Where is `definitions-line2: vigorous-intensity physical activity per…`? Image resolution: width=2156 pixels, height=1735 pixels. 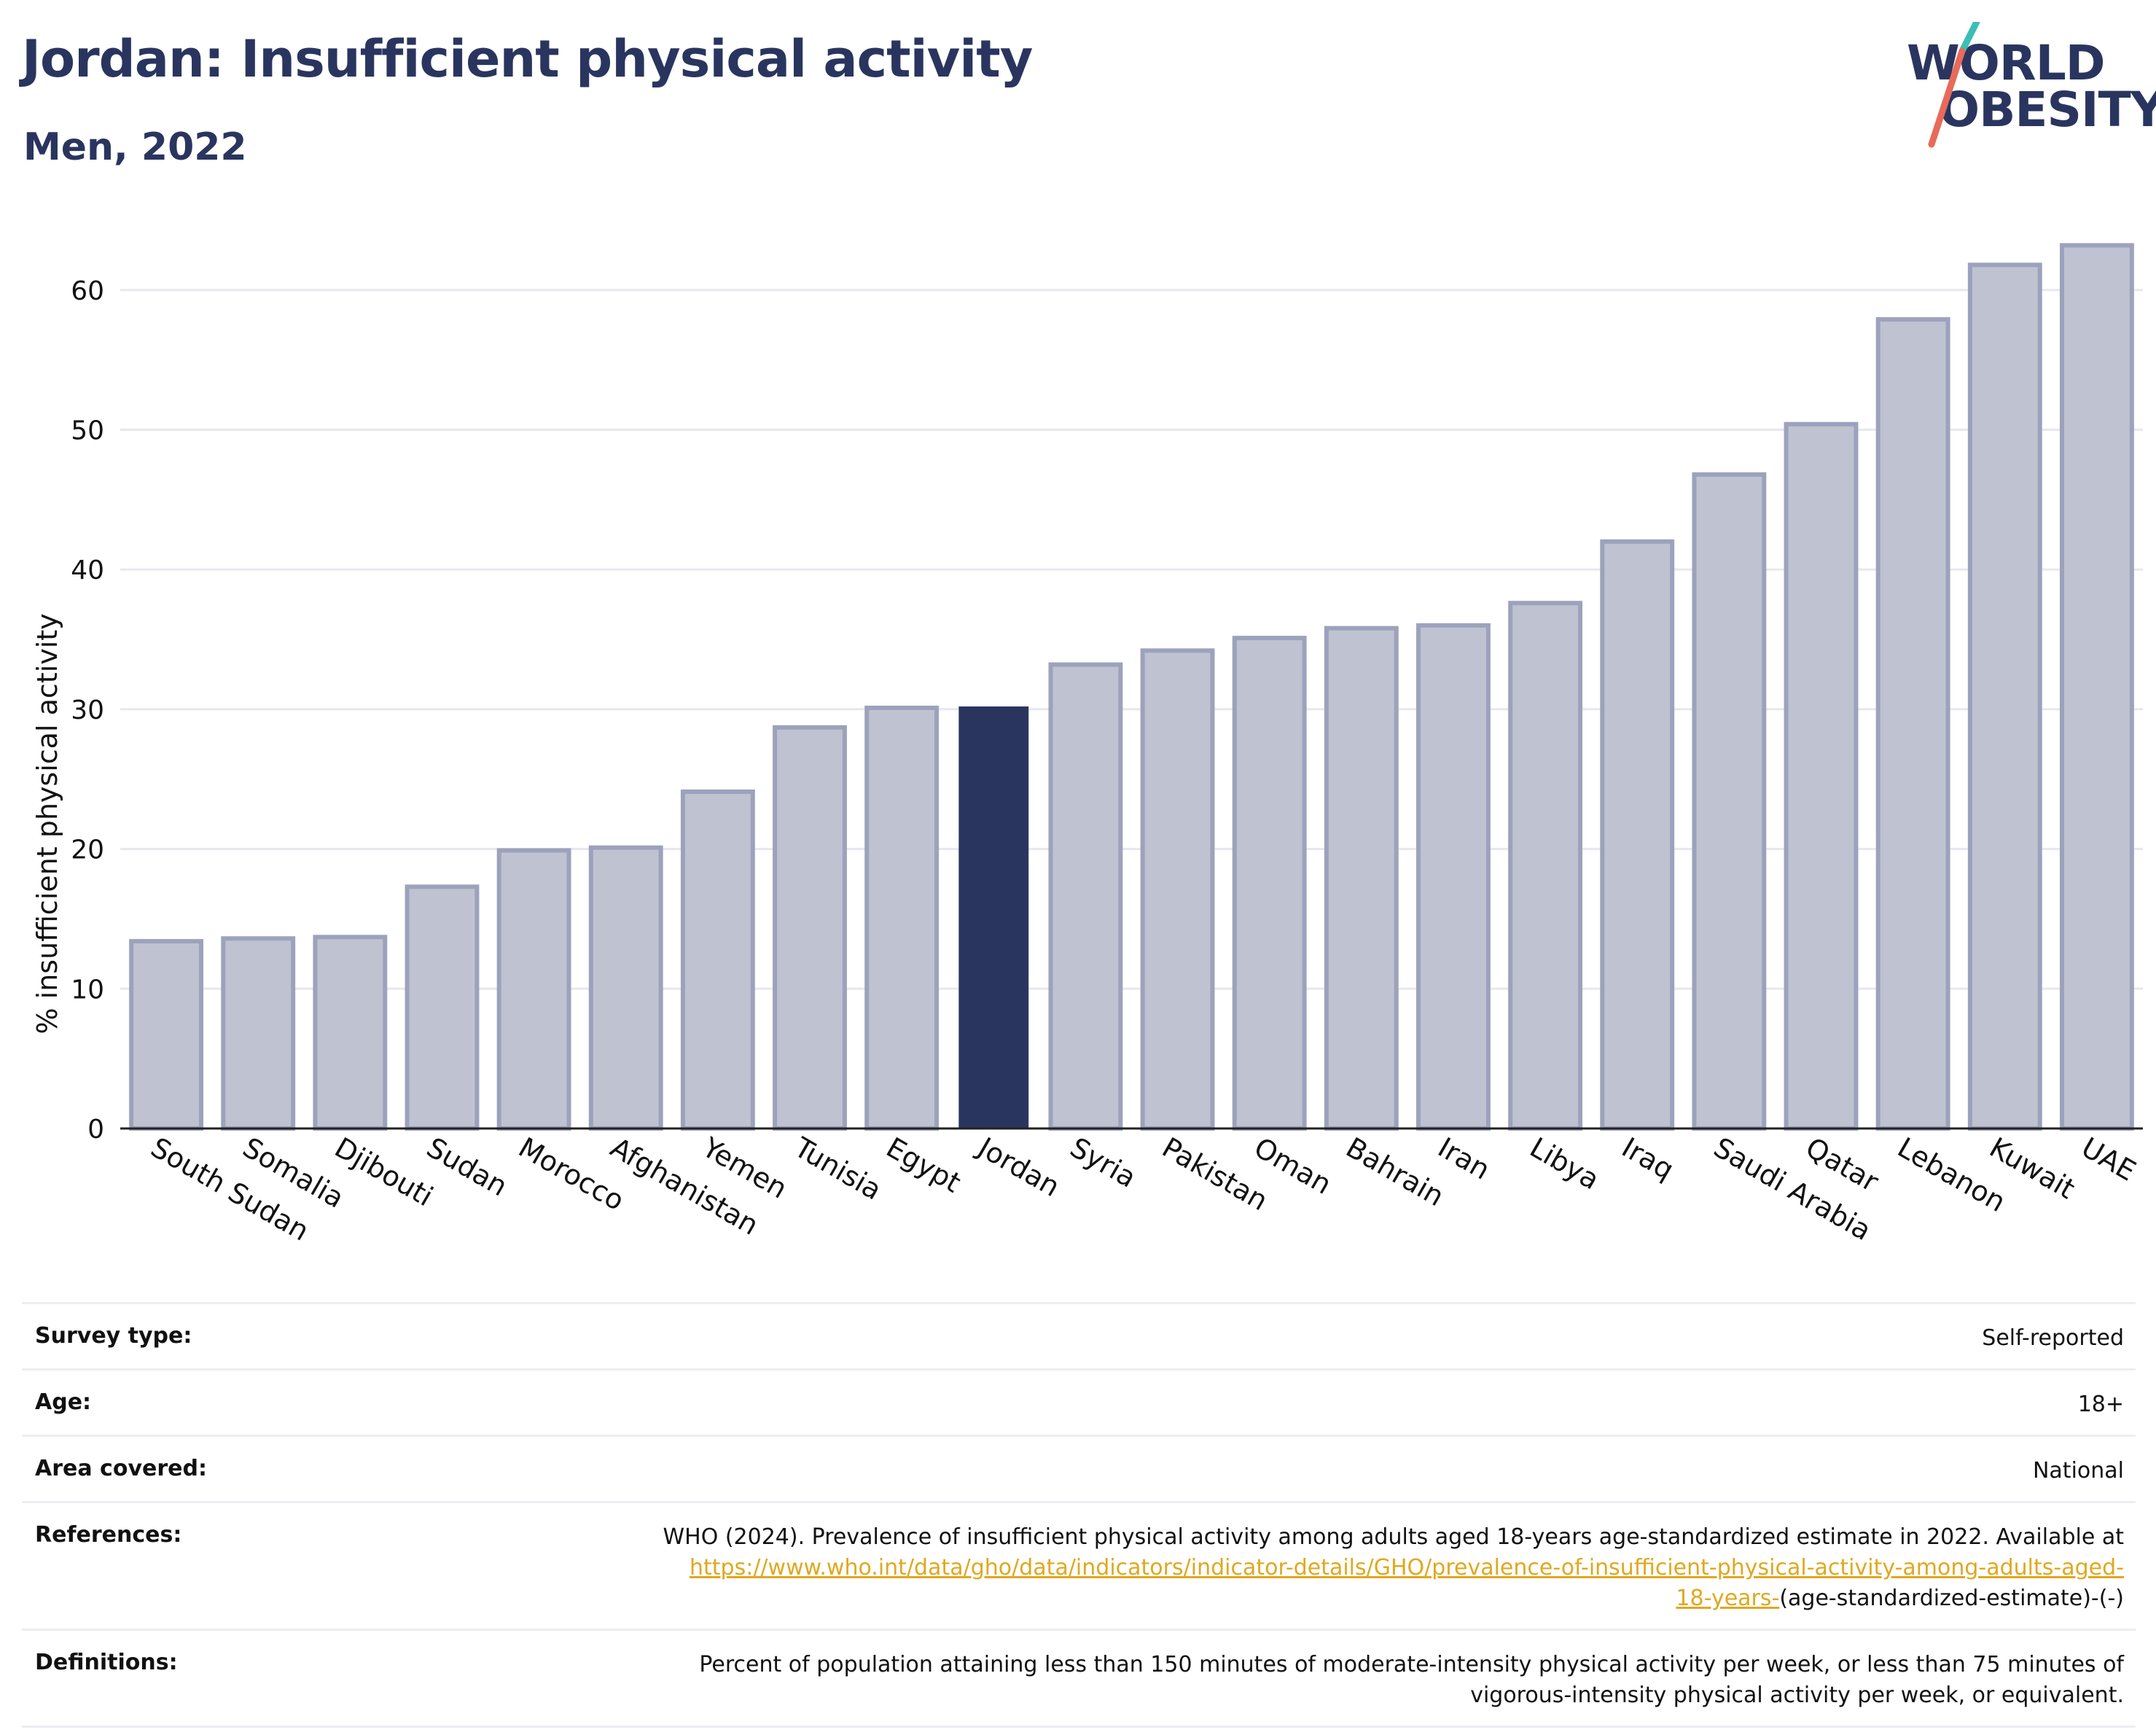 definitions-line2: vigorous-intensity physical activity per… is located at coordinates (1797, 1695).